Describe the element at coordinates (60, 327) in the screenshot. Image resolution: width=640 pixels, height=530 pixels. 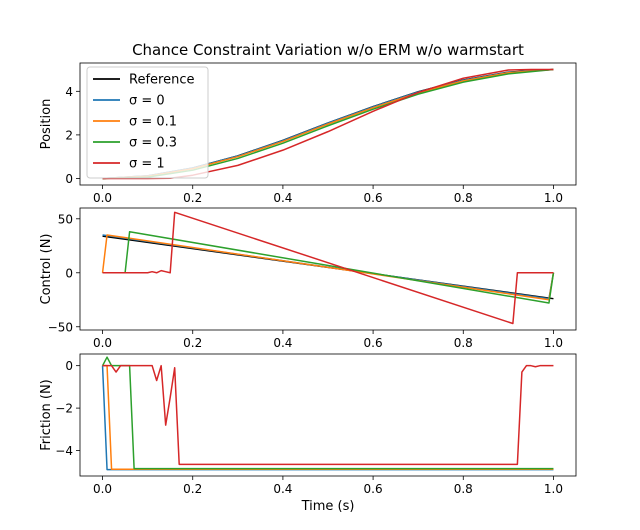
I see `y-tick-label: −50` at that location.